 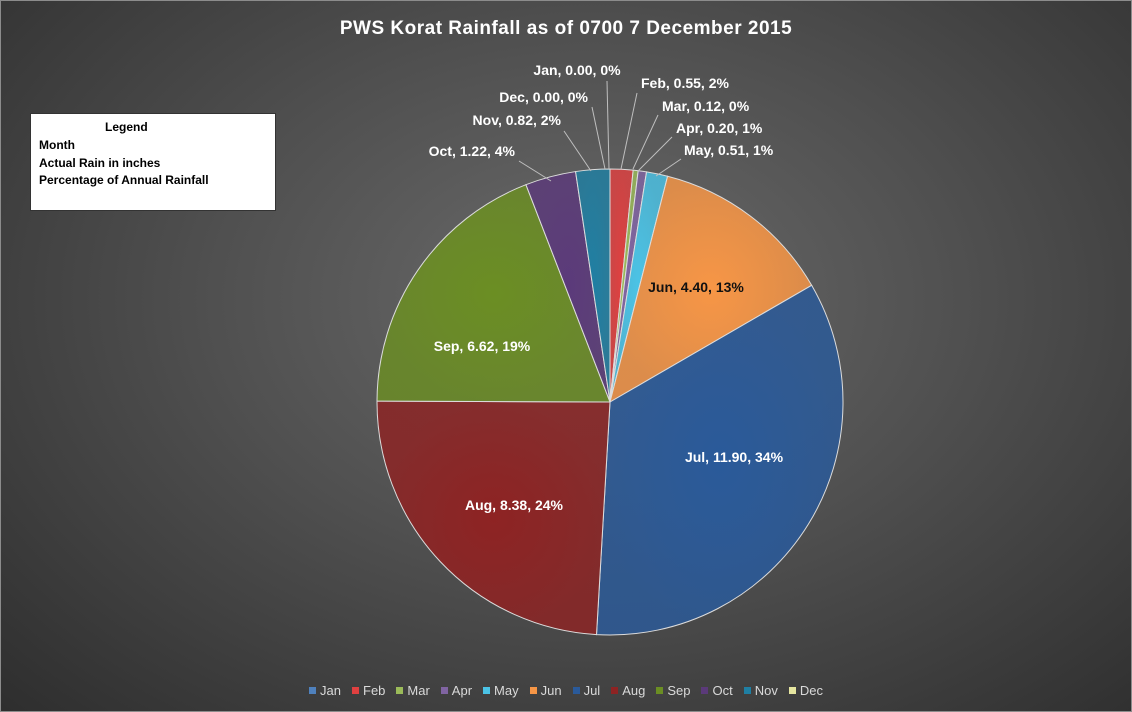 I want to click on data-label-sep: Sep, 6.62, 19%, so click(x=482, y=346).